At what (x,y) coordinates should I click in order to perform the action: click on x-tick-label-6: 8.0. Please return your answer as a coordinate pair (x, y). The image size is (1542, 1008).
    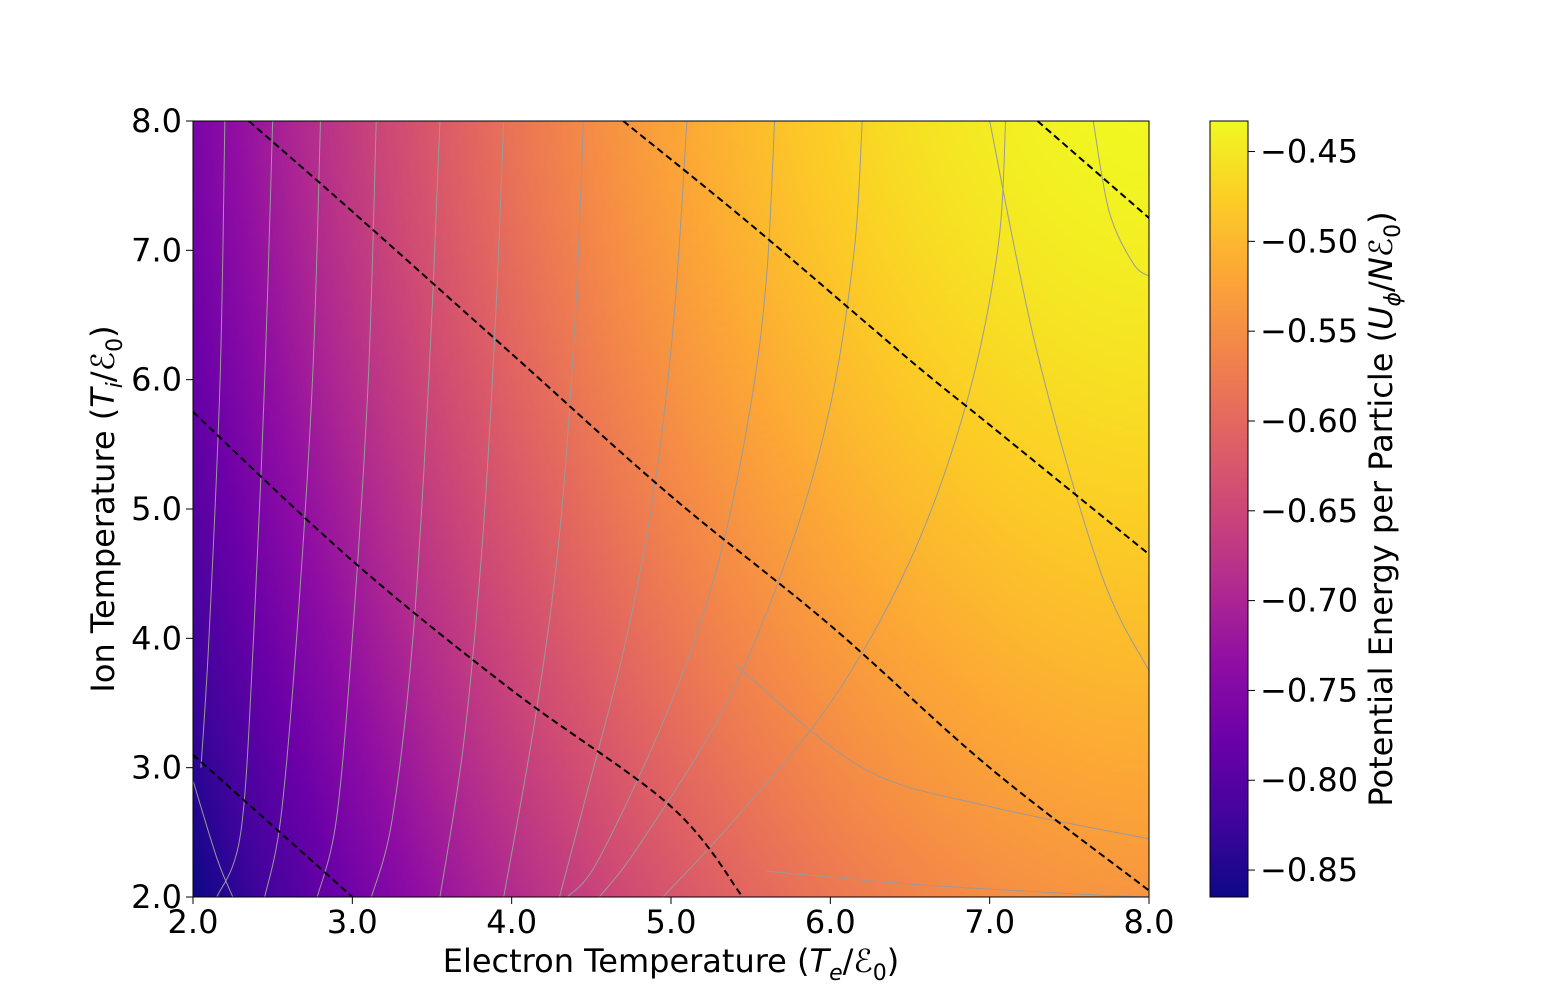
    Looking at the image, I should click on (1149, 922).